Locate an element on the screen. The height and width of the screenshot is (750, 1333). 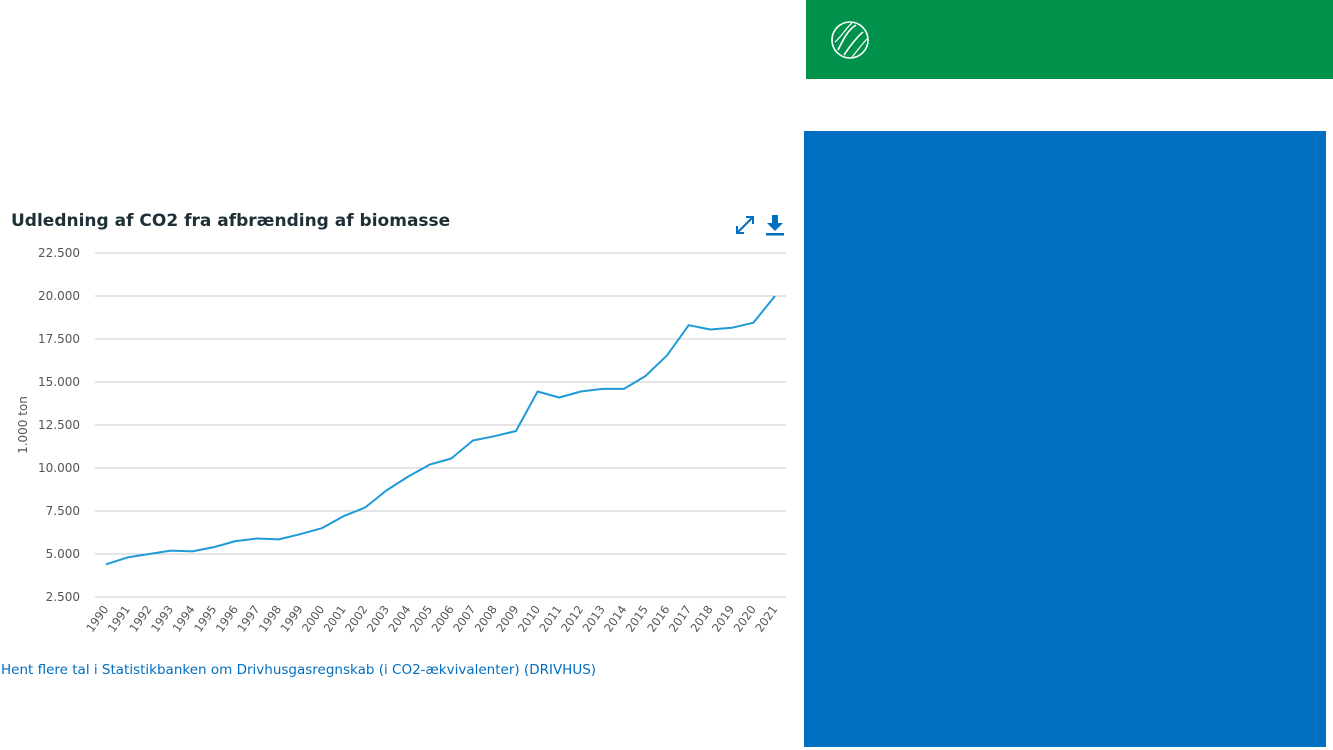
y-tick-label: 22.500 is located at coordinates (59, 253).